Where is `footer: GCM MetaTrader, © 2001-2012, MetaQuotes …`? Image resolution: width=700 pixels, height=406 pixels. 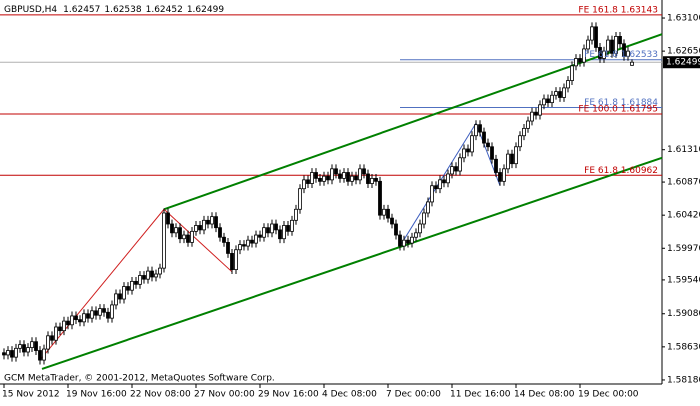
footer: GCM MetaTrader, © 2001-2012, MetaQuotes … is located at coordinates (139, 379).